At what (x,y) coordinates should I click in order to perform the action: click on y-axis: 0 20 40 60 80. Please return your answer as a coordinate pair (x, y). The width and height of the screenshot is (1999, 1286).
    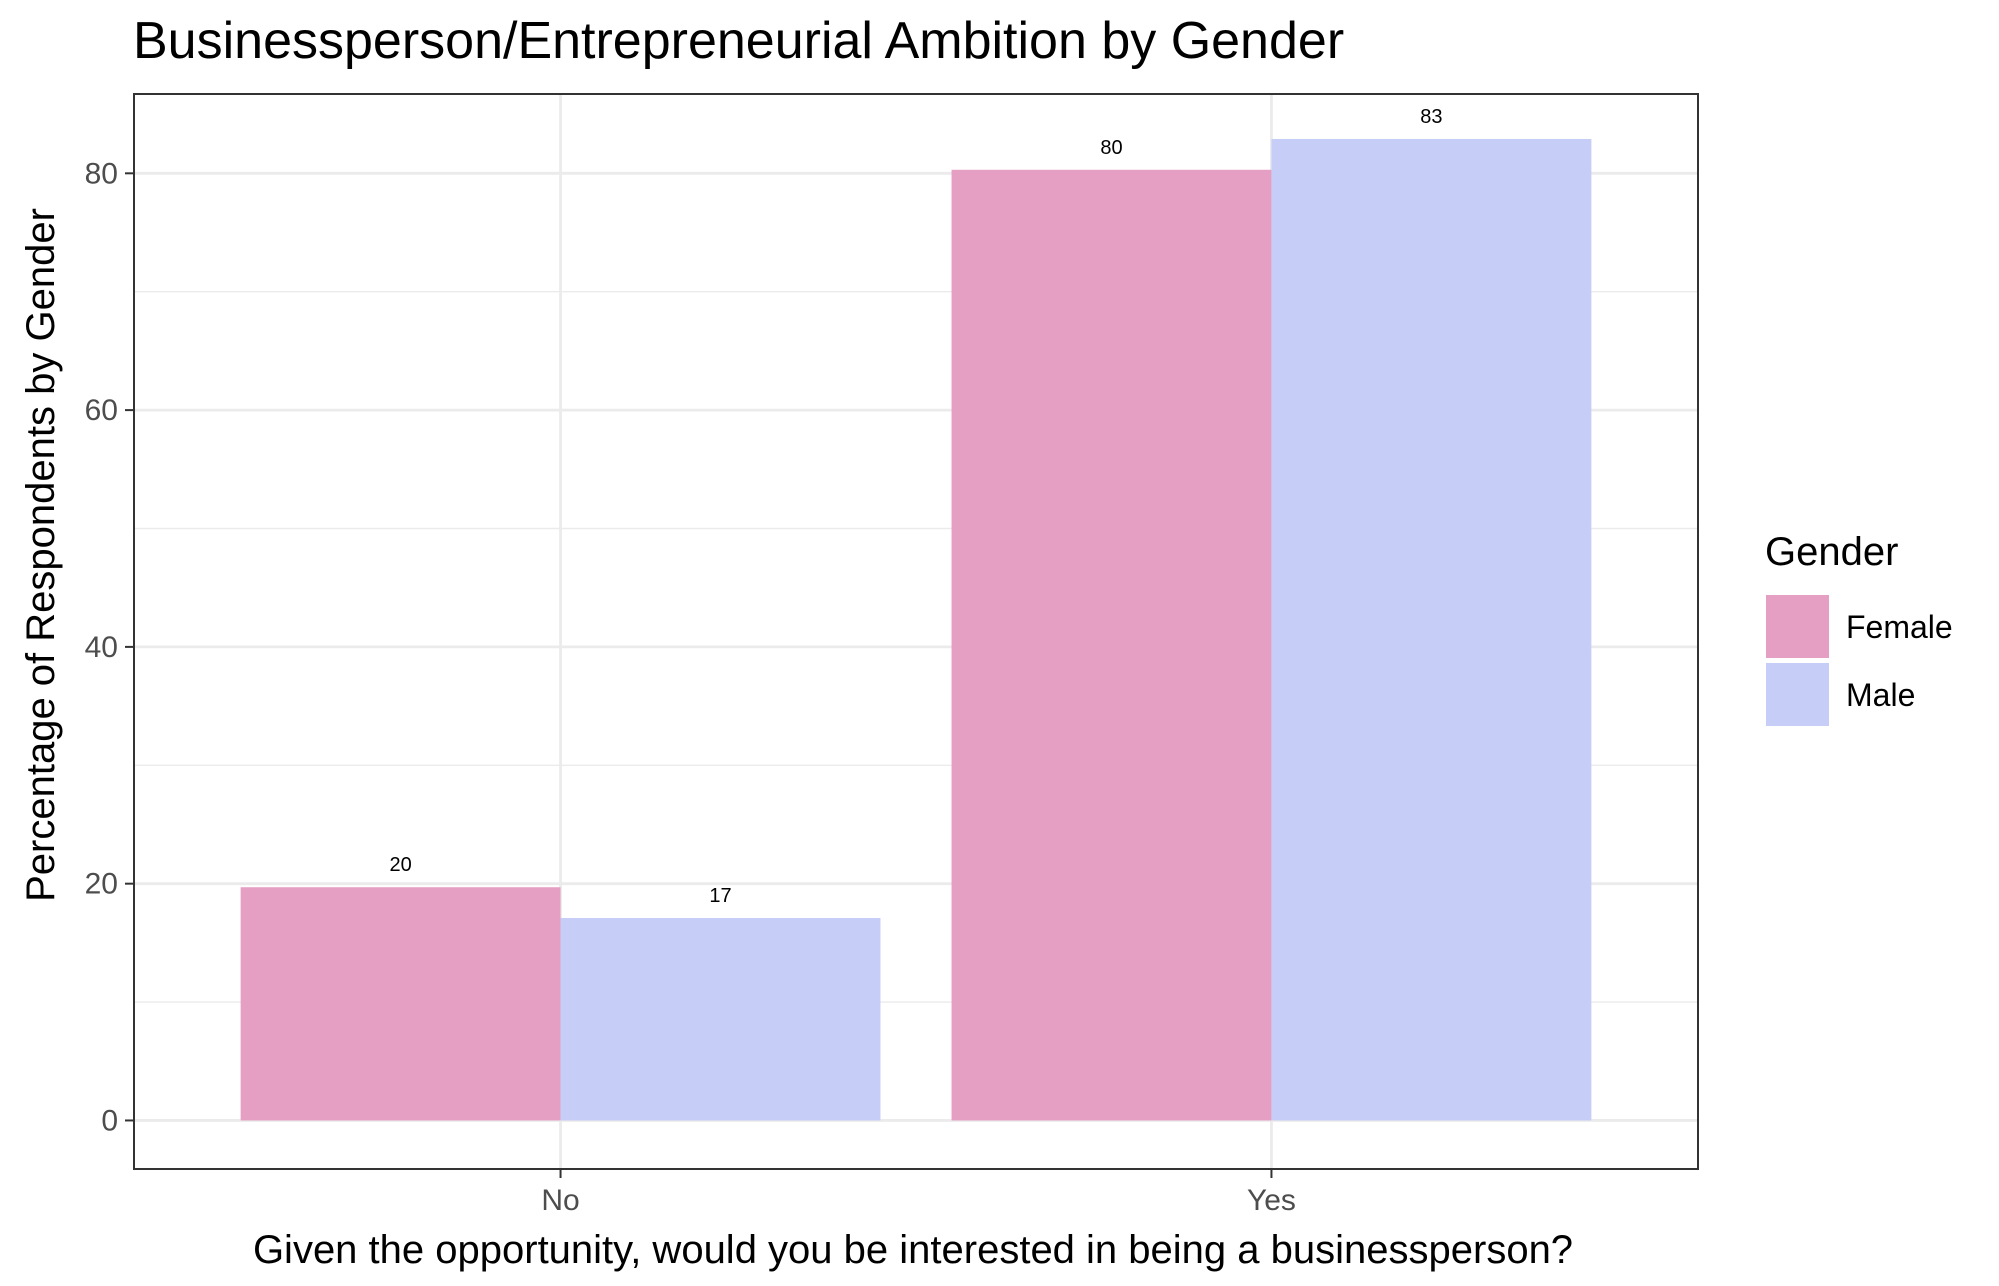
    Looking at the image, I should click on (109, 647).